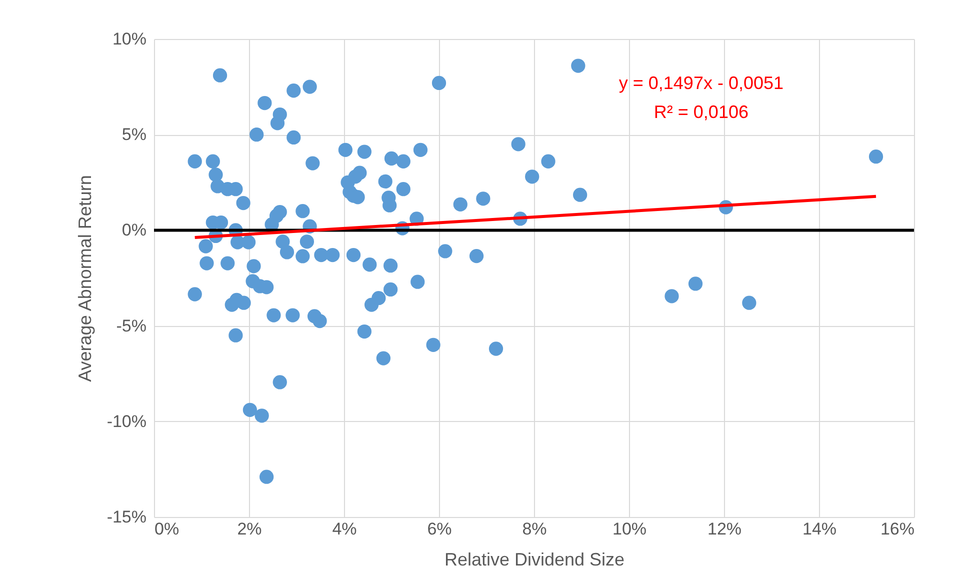 This screenshot has width=957, height=577. What do you see at coordinates (629, 529) in the screenshot?
I see `x-tick-label: 10%` at bounding box center [629, 529].